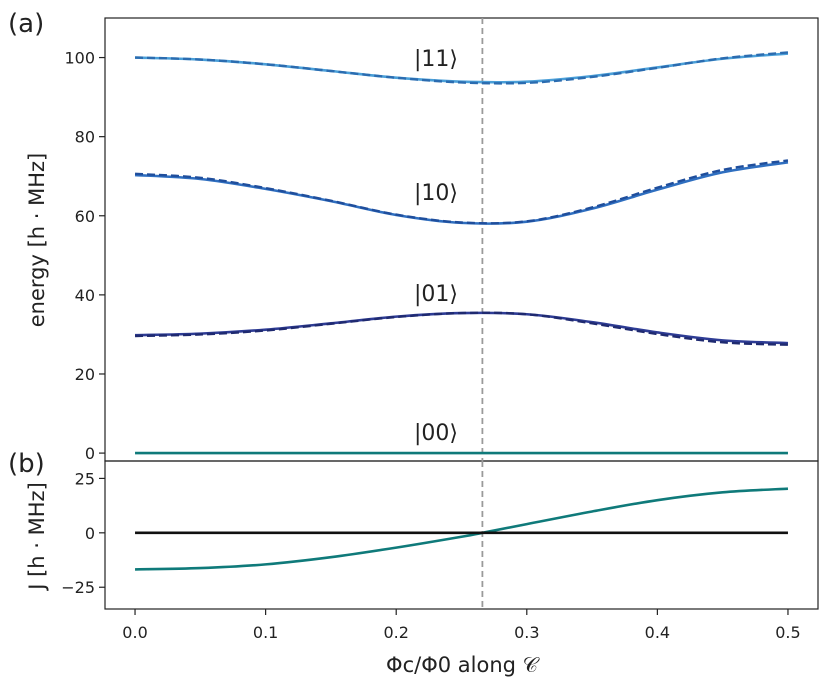  What do you see at coordinates (37, 537) in the screenshot?
I see `y-axis-title-b: J [h · MHz]` at bounding box center [37, 537].